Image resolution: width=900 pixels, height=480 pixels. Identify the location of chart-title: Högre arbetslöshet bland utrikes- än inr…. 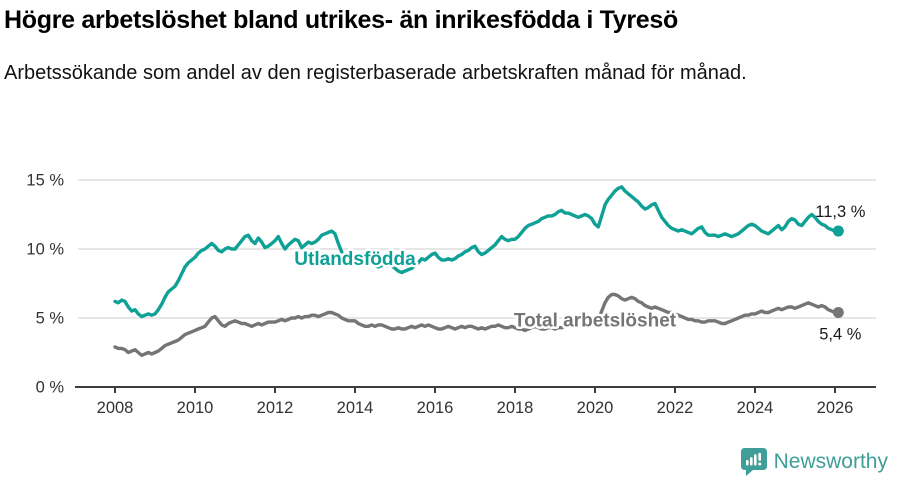
(341, 20).